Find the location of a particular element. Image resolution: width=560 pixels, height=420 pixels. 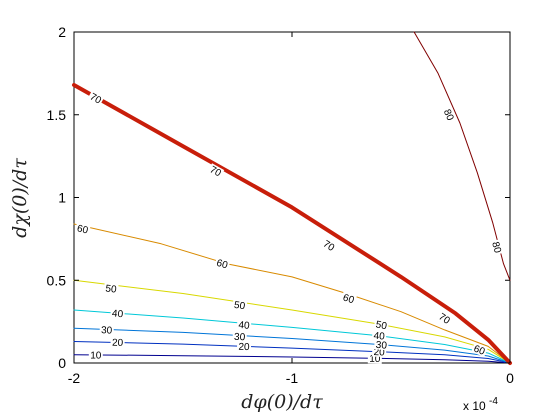

contour-label-40-1: 40 is located at coordinates (244, 326).